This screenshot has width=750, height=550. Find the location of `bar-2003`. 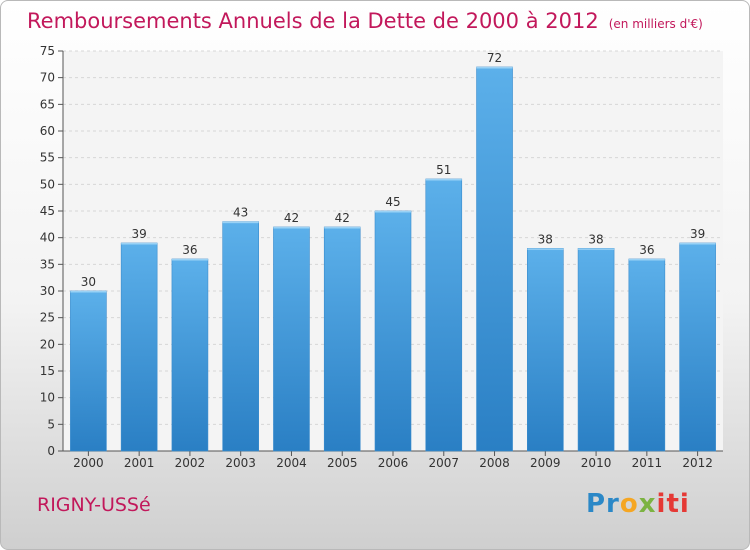

bar-2003 is located at coordinates (240, 336).